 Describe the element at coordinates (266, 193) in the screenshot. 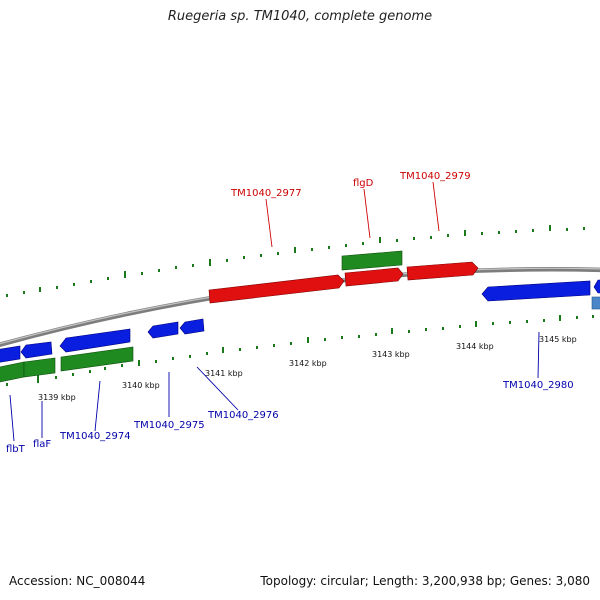

I see `label-TM1040_2977: TM1040_2977` at that location.